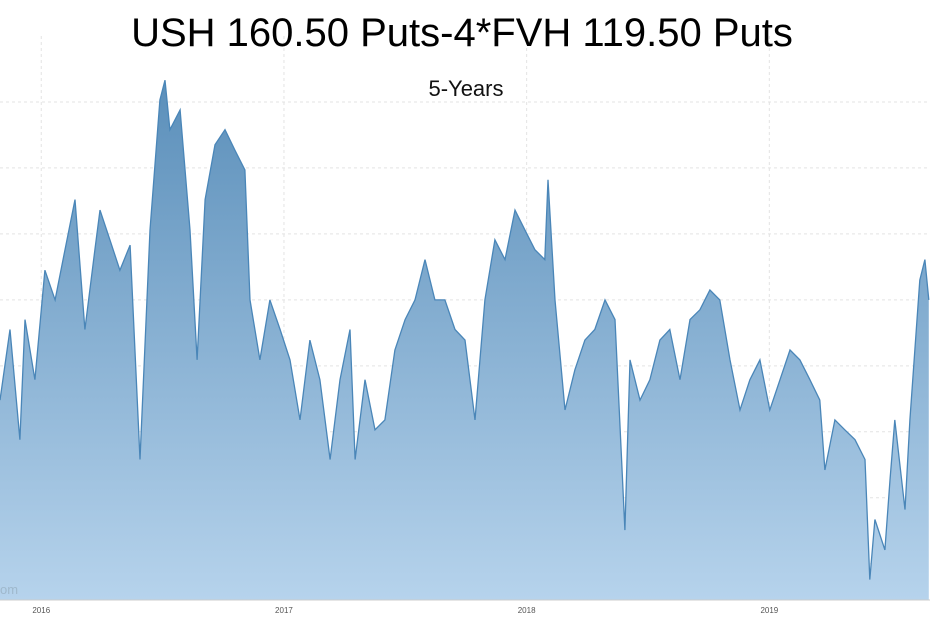 This screenshot has width=930, height=620. Describe the element at coordinates (769, 610) in the screenshot. I see `x-tick-label: 2019` at that location.